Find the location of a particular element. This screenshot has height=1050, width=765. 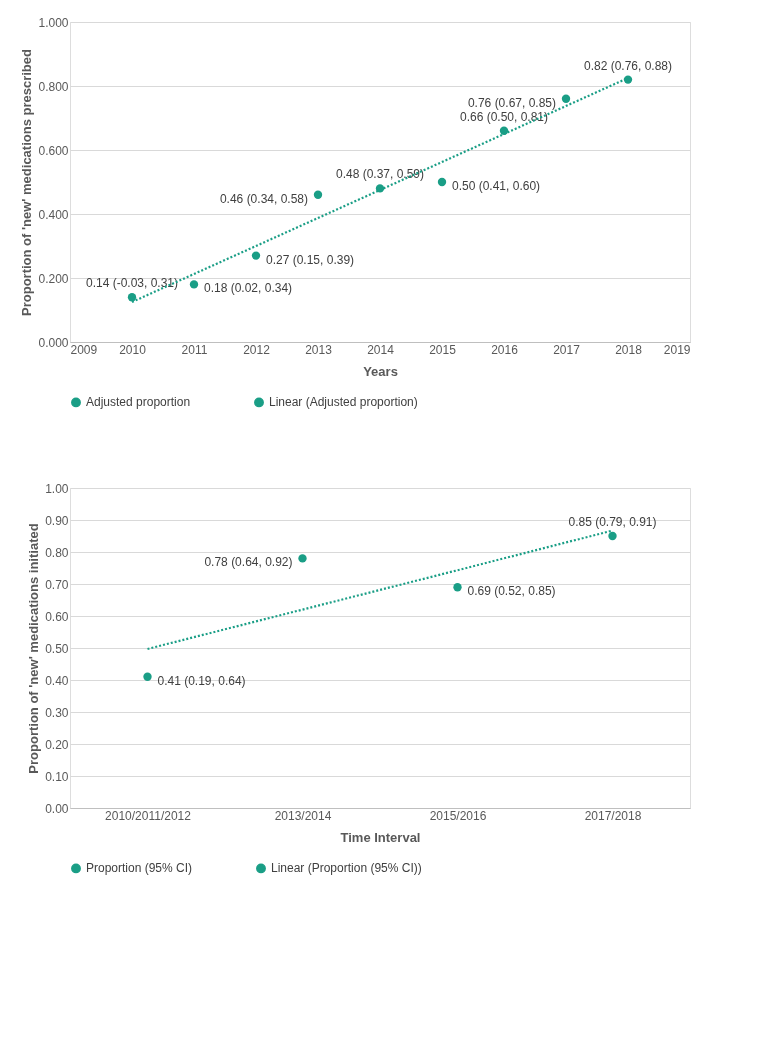

x-tick-label: 2011 is located at coordinates (194, 349).